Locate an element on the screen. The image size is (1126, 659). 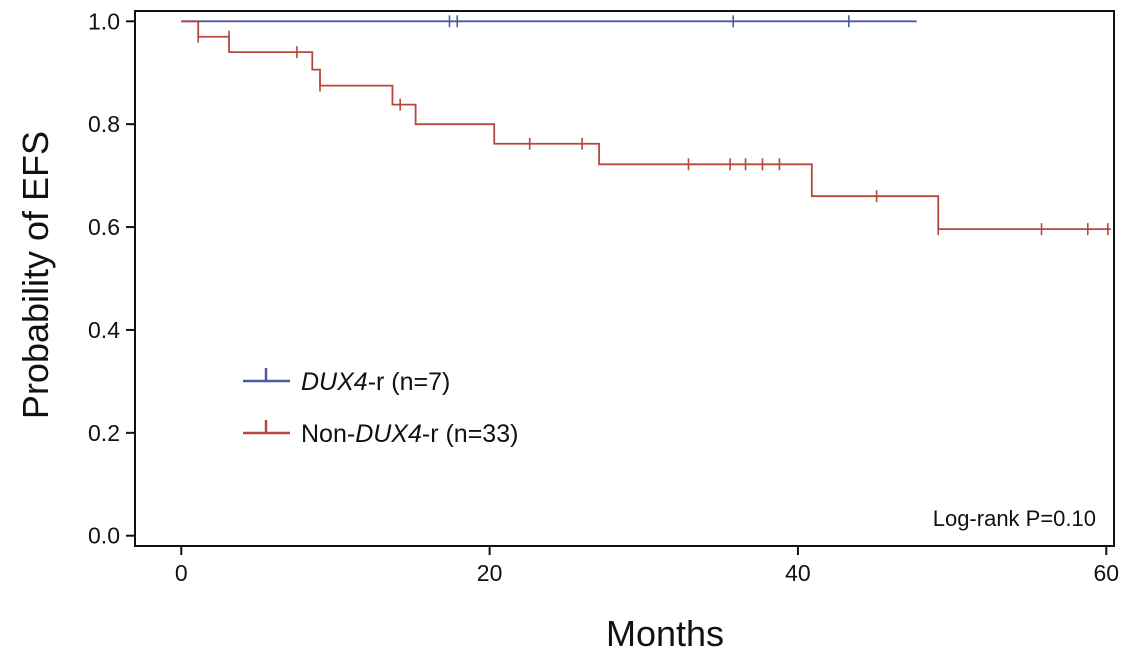
x-axis: 0 20 40 60 is located at coordinates (647, 566).